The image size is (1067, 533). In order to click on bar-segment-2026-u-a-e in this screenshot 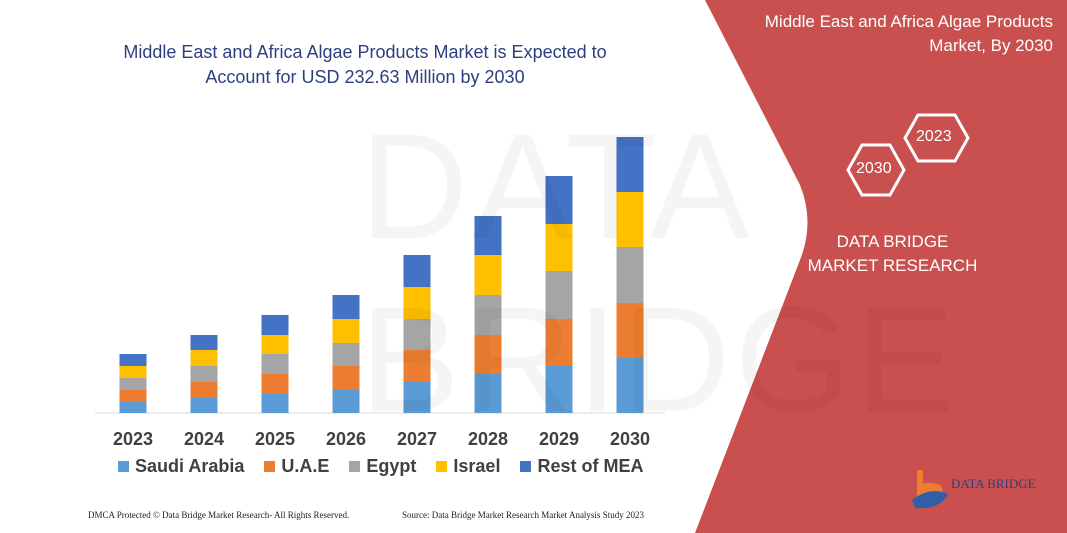, I will do `click(346, 378)`.